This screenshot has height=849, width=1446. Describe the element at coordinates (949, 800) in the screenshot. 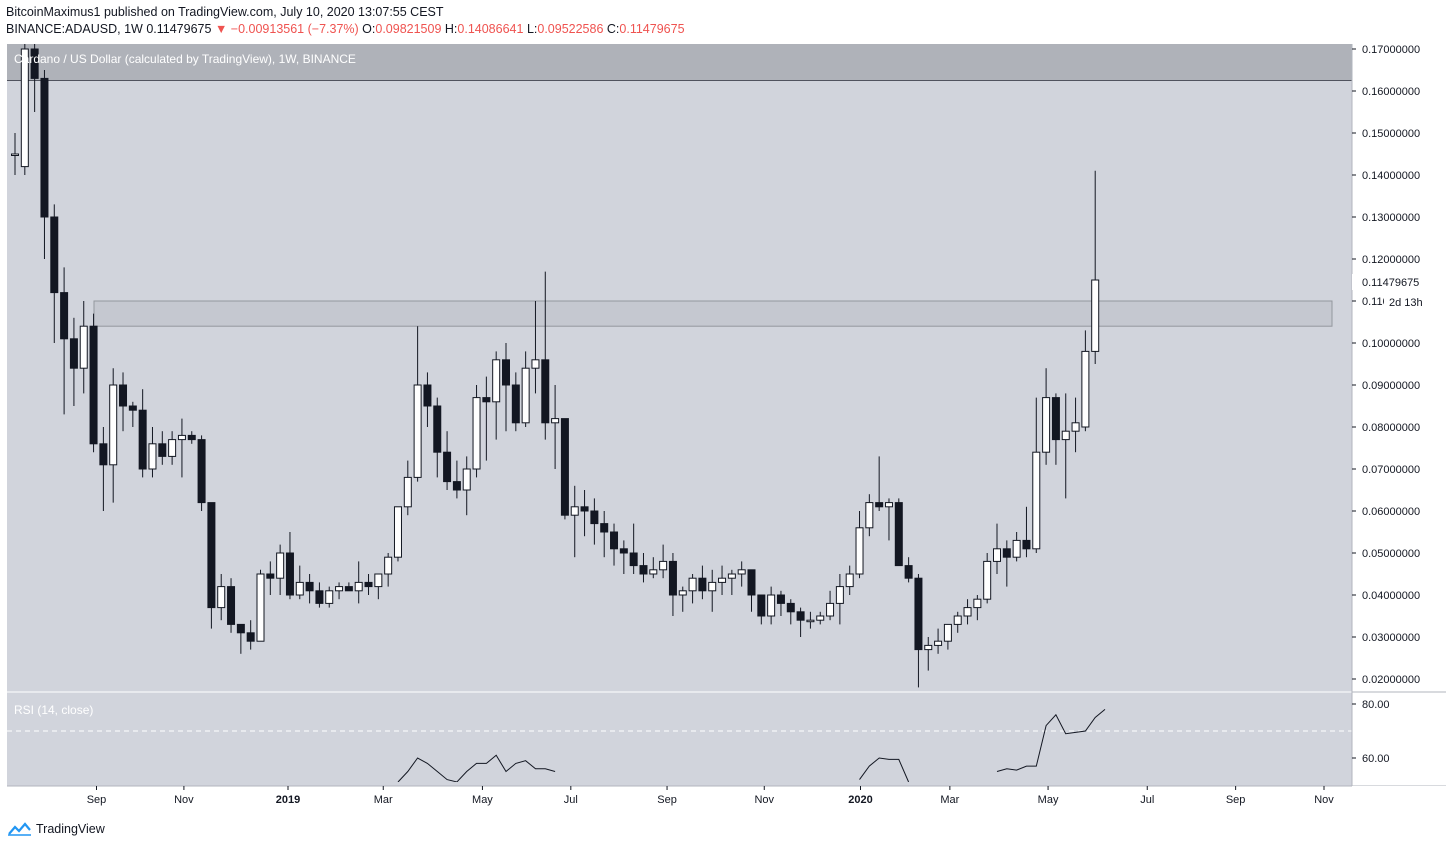

I see `time-tick-label: Mar` at that location.